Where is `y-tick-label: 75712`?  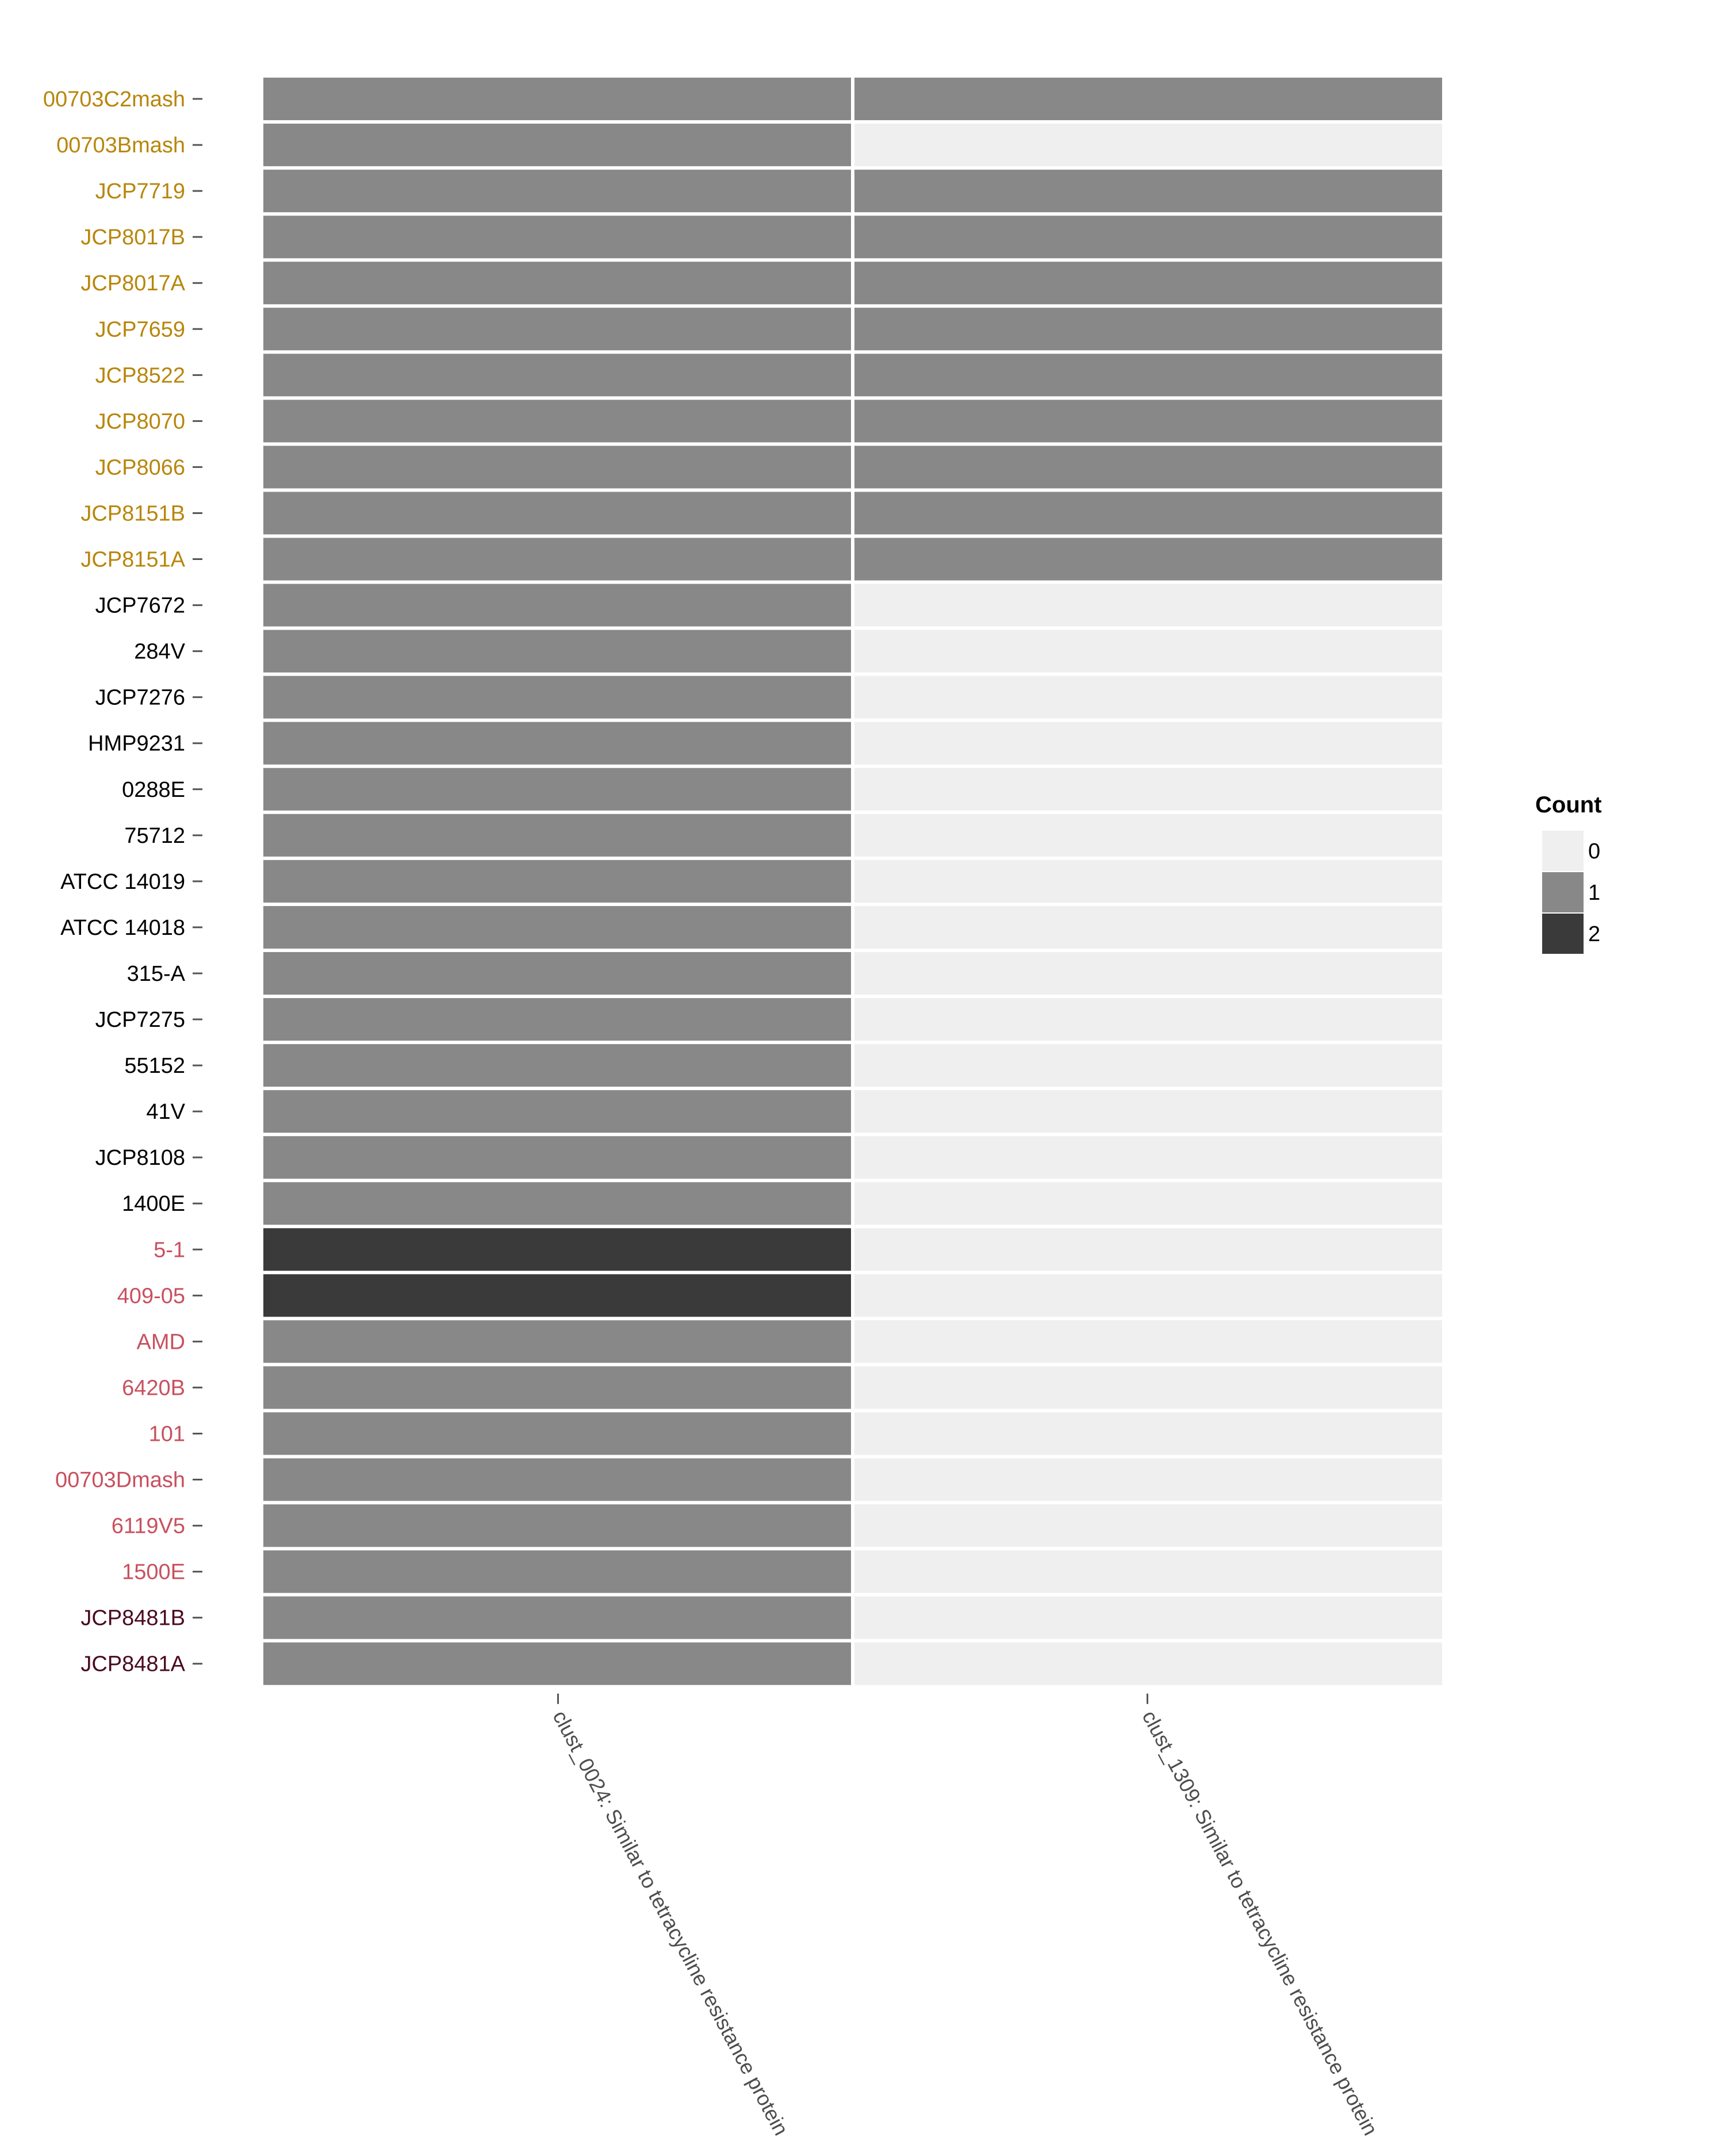
y-tick-label: 75712 is located at coordinates (154, 836).